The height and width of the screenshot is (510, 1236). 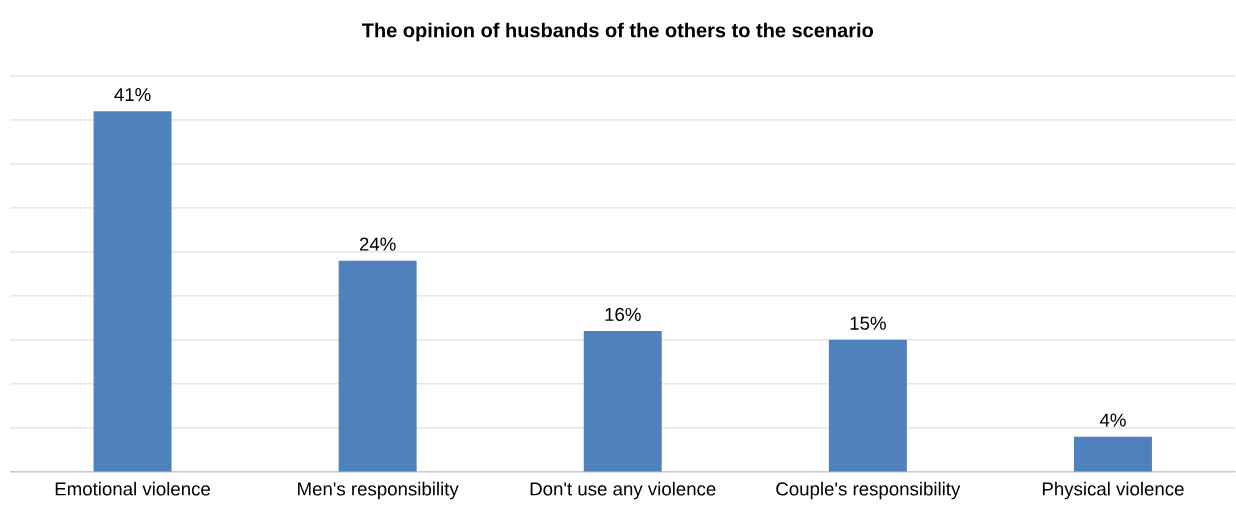 I want to click on chart-title: The opinion of husbands of the others to the scenario, so click(x=617, y=32).